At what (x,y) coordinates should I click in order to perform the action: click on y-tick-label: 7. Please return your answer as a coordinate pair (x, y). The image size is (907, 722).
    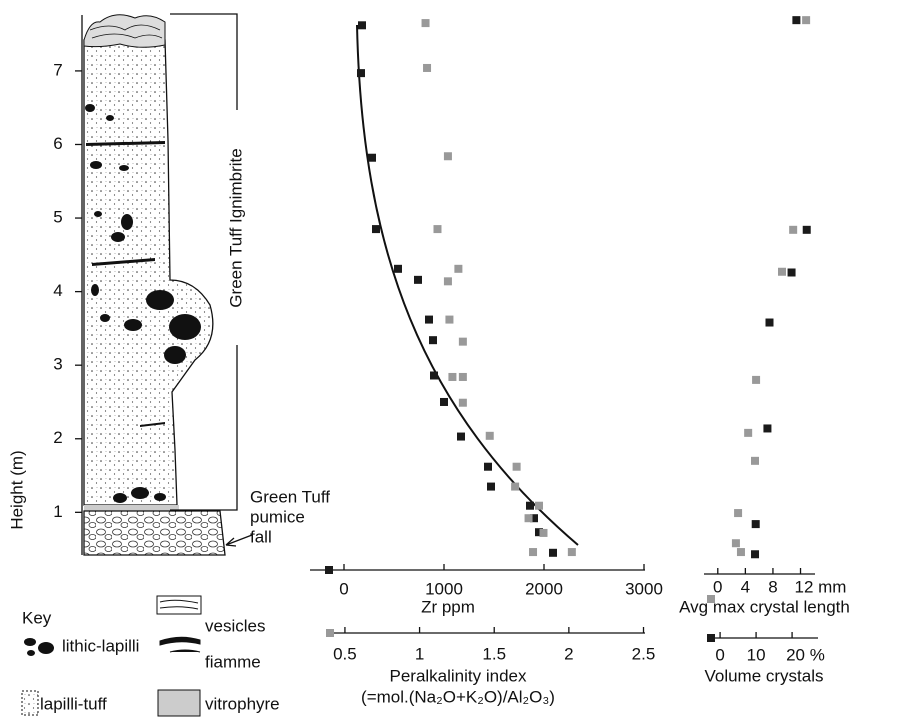
    Looking at the image, I should click on (57, 69).